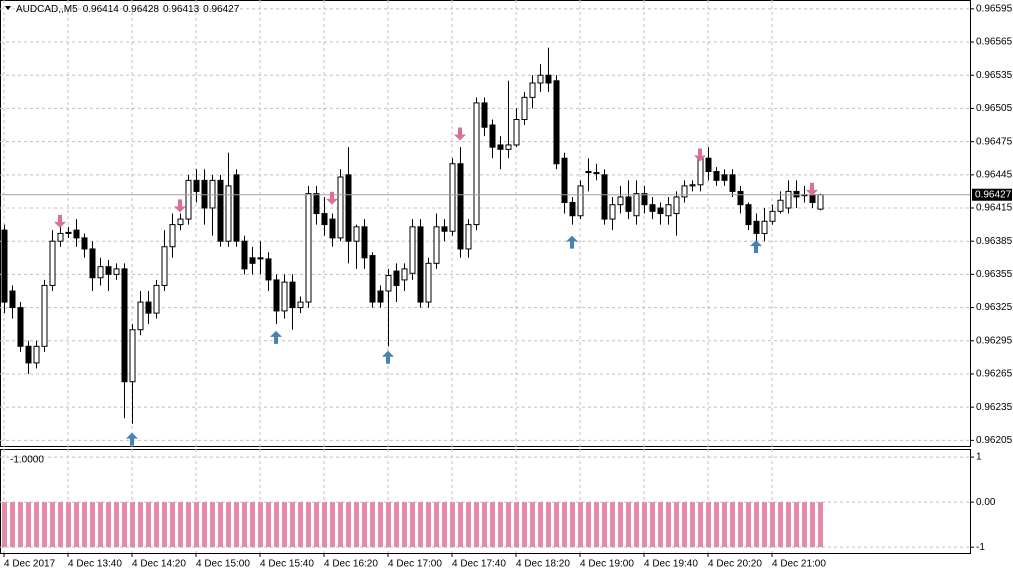 The image size is (1013, 575). What do you see at coordinates (101, 9) in the screenshot?
I see `open-readout: 0.96414` at bounding box center [101, 9].